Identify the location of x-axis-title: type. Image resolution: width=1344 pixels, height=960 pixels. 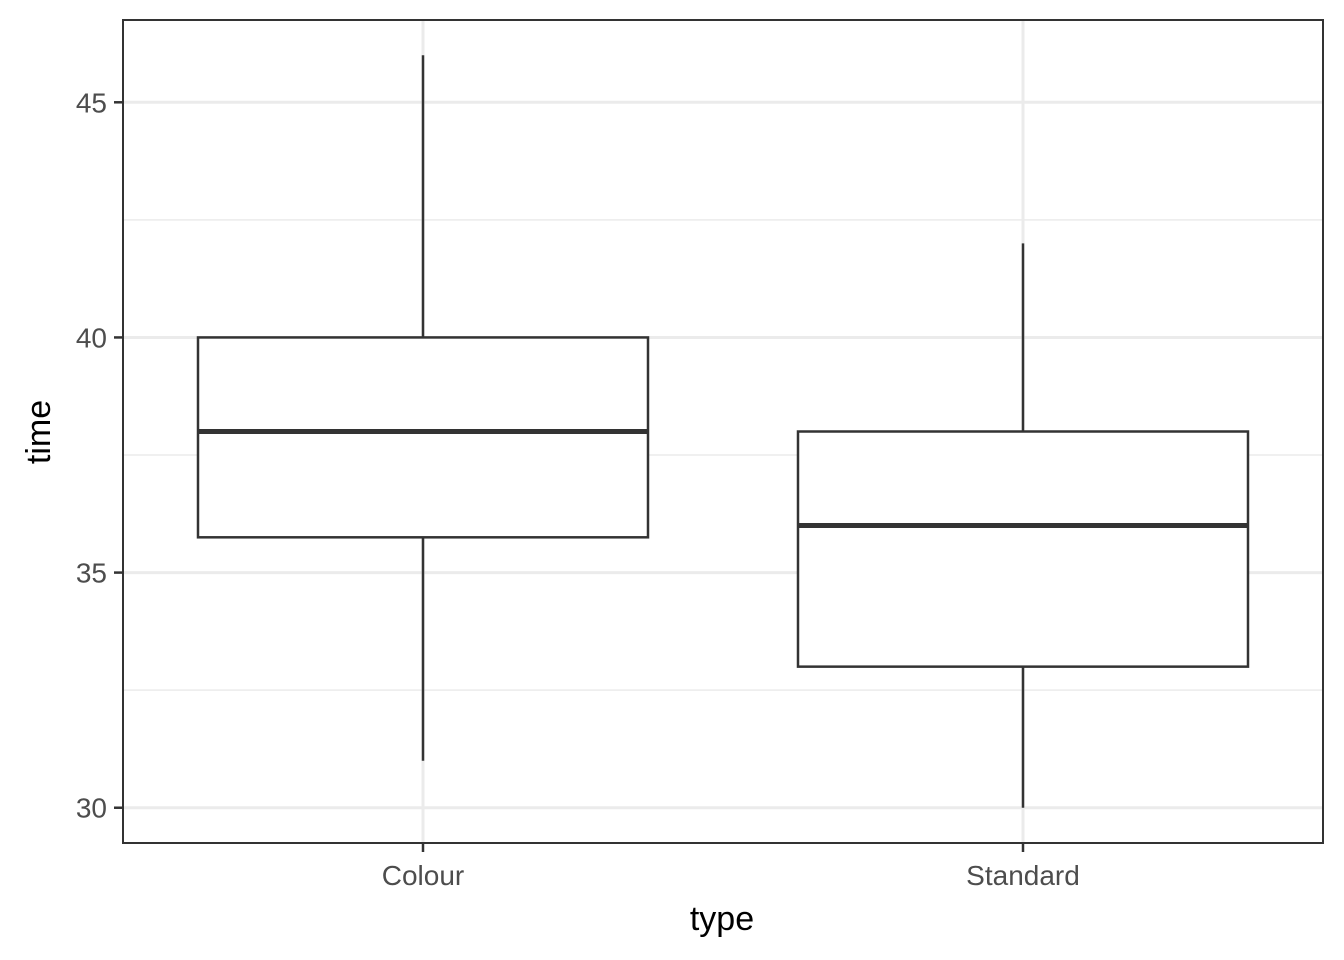
(722, 919).